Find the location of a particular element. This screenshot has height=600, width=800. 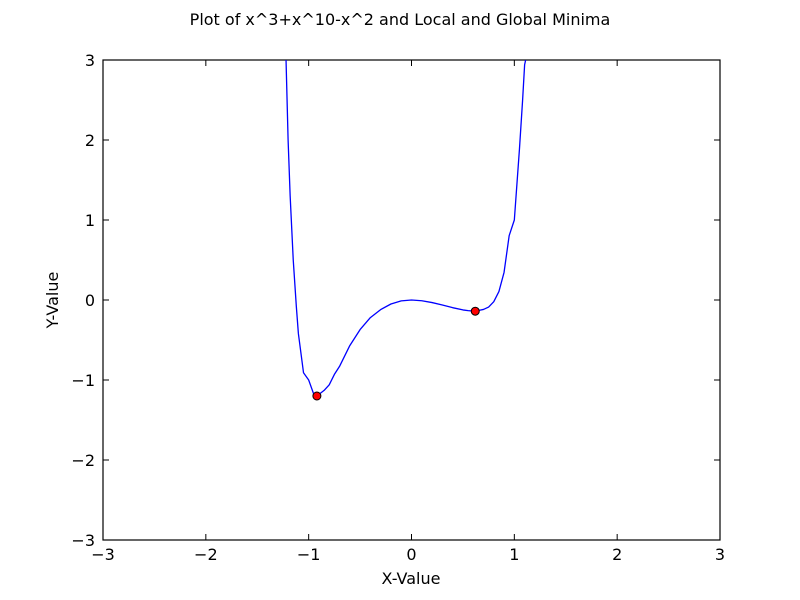

x-tick-label: 1 is located at coordinates (514, 554).